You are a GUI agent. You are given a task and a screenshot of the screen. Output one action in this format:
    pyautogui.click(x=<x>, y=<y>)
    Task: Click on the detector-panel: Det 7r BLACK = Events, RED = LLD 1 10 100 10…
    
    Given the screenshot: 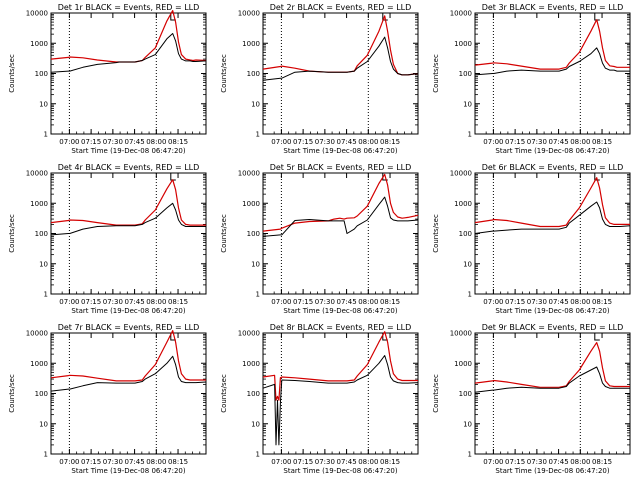 What is the action you would take?
    pyautogui.click(x=107, y=399)
    